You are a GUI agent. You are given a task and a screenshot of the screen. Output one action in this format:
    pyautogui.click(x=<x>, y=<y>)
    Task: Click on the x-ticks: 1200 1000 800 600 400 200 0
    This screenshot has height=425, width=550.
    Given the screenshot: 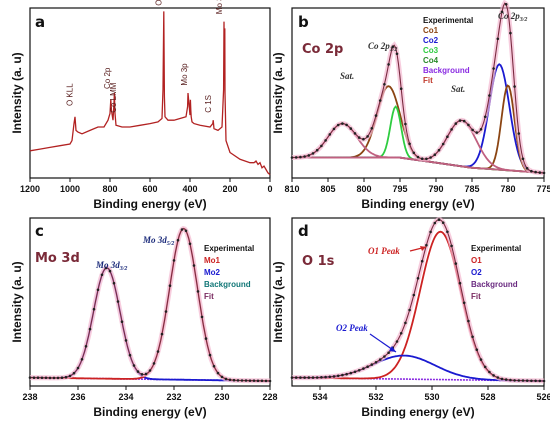 What is the action you would take?
    pyautogui.click(x=146, y=186)
    